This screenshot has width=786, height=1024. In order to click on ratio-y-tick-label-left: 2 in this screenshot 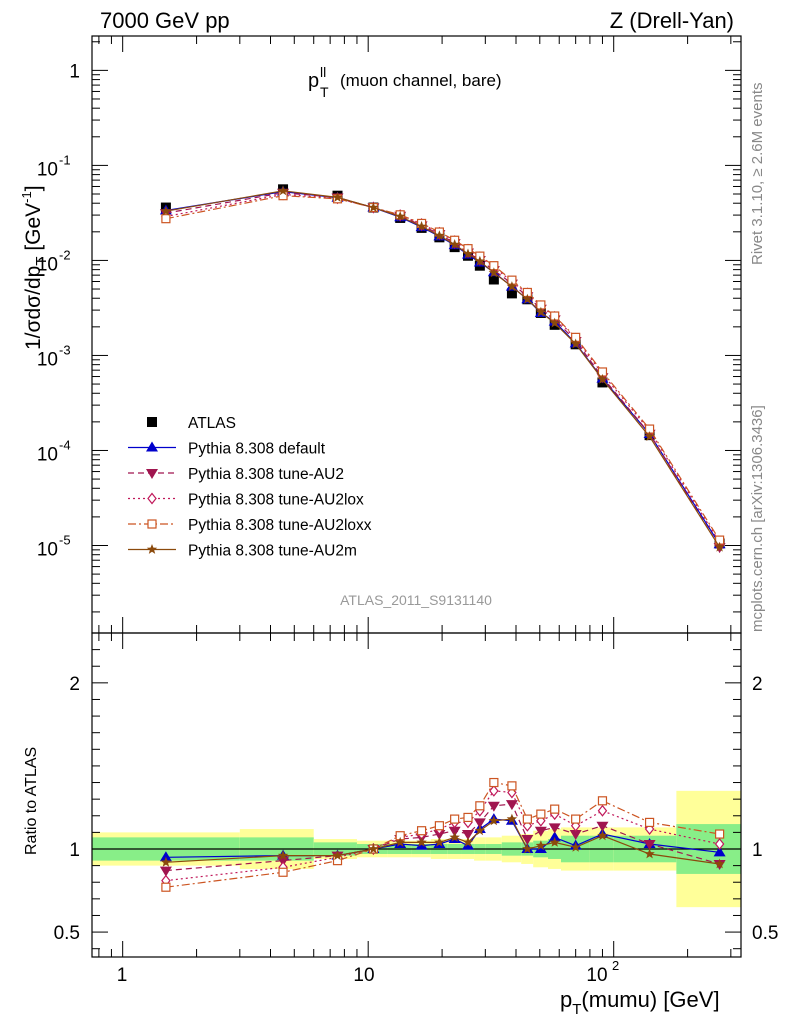, I will do `click(74, 684)`.